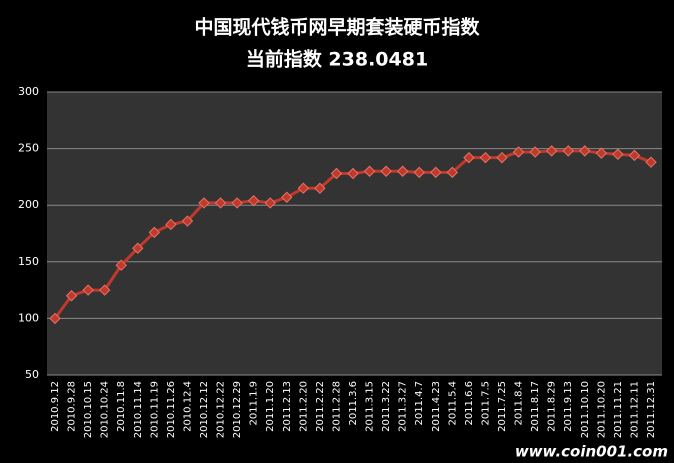 The image size is (674, 463). I want to click on x-tick-label: 2011.9.13, so click(568, 406).